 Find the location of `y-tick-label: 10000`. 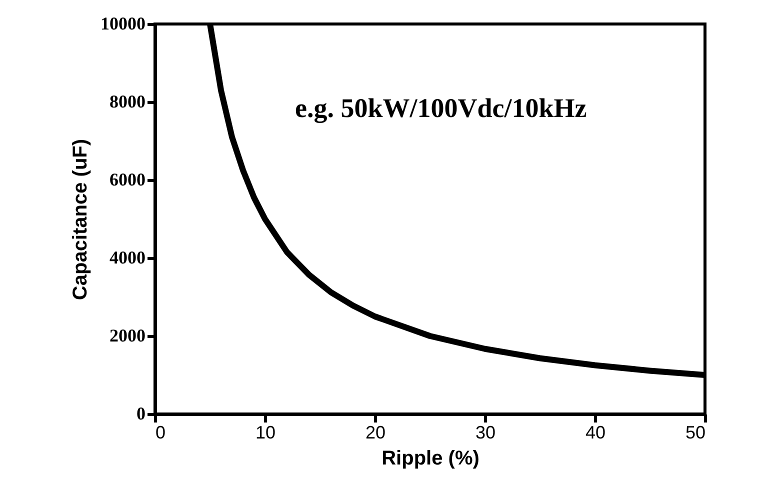

y-tick-label: 10000 is located at coordinates (123, 24).